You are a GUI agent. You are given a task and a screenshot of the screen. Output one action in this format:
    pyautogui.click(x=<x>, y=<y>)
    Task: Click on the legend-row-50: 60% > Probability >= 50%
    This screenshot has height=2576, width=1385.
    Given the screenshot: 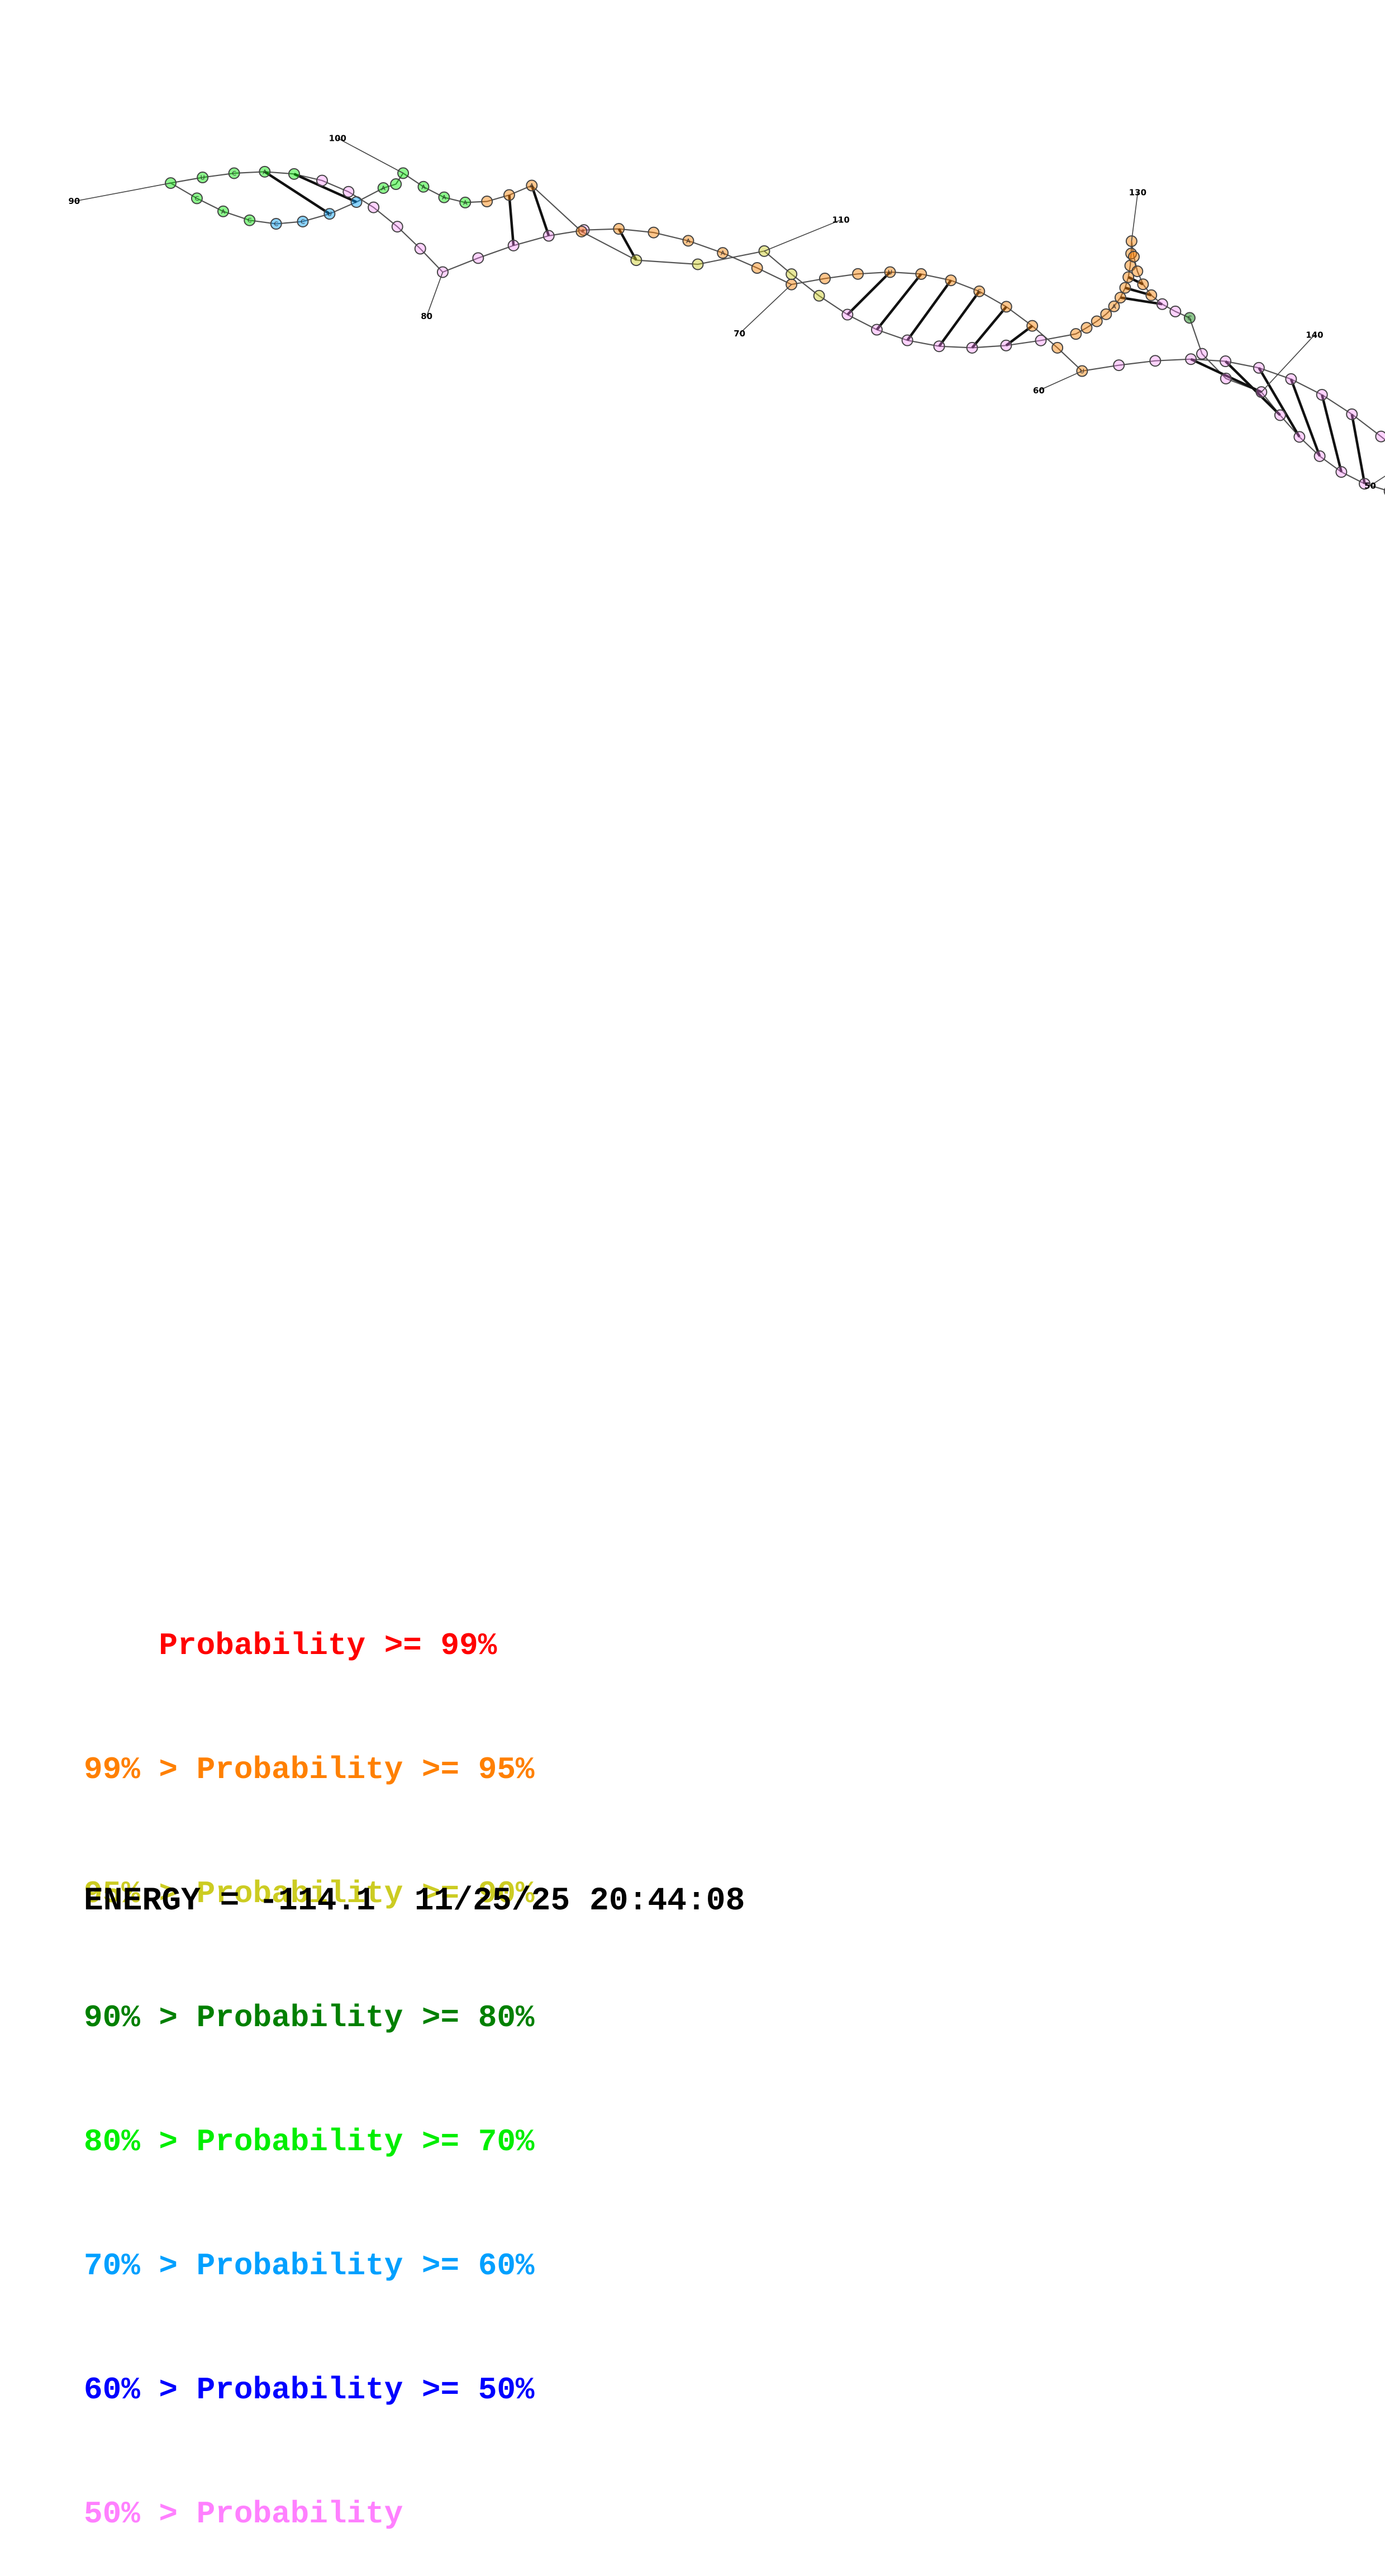 What is the action you would take?
    pyautogui.click(x=309, y=2390)
    